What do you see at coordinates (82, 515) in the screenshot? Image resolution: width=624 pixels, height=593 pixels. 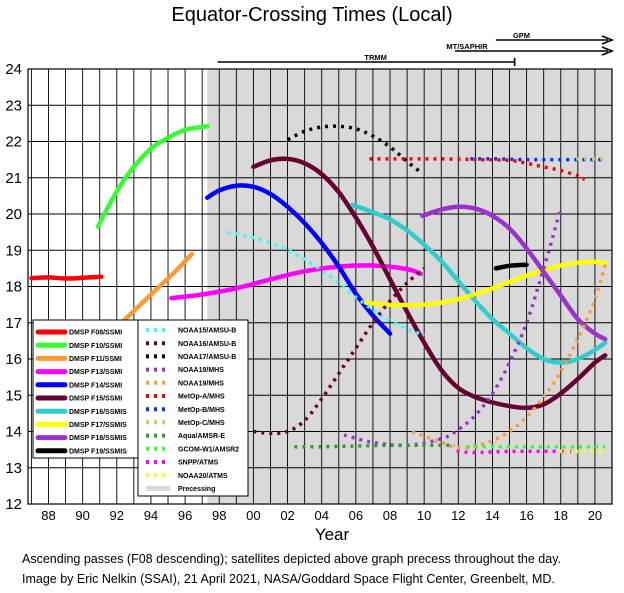 I see `x-tick-label: 90` at bounding box center [82, 515].